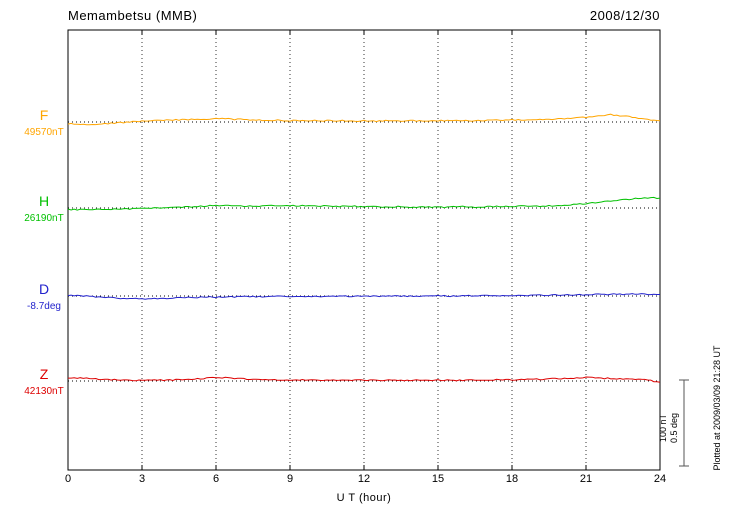 The width and height of the screenshot is (730, 520). What do you see at coordinates (660, 479) in the screenshot?
I see `x-tick-label-24: 24` at bounding box center [660, 479].